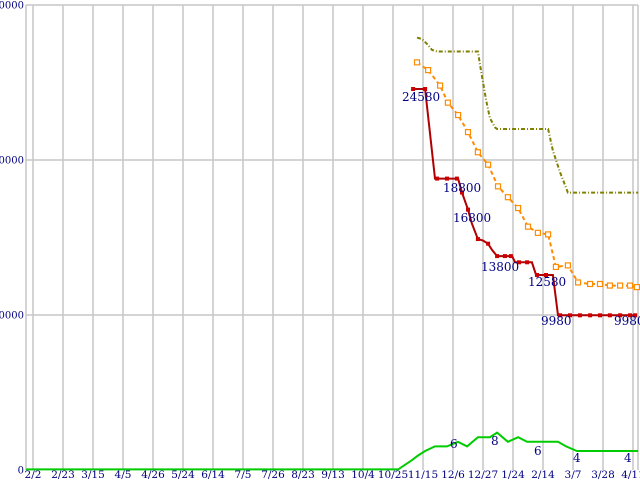  Describe the element at coordinates (573, 474) in the screenshot. I see `x-tick-label: 3/7` at that location.